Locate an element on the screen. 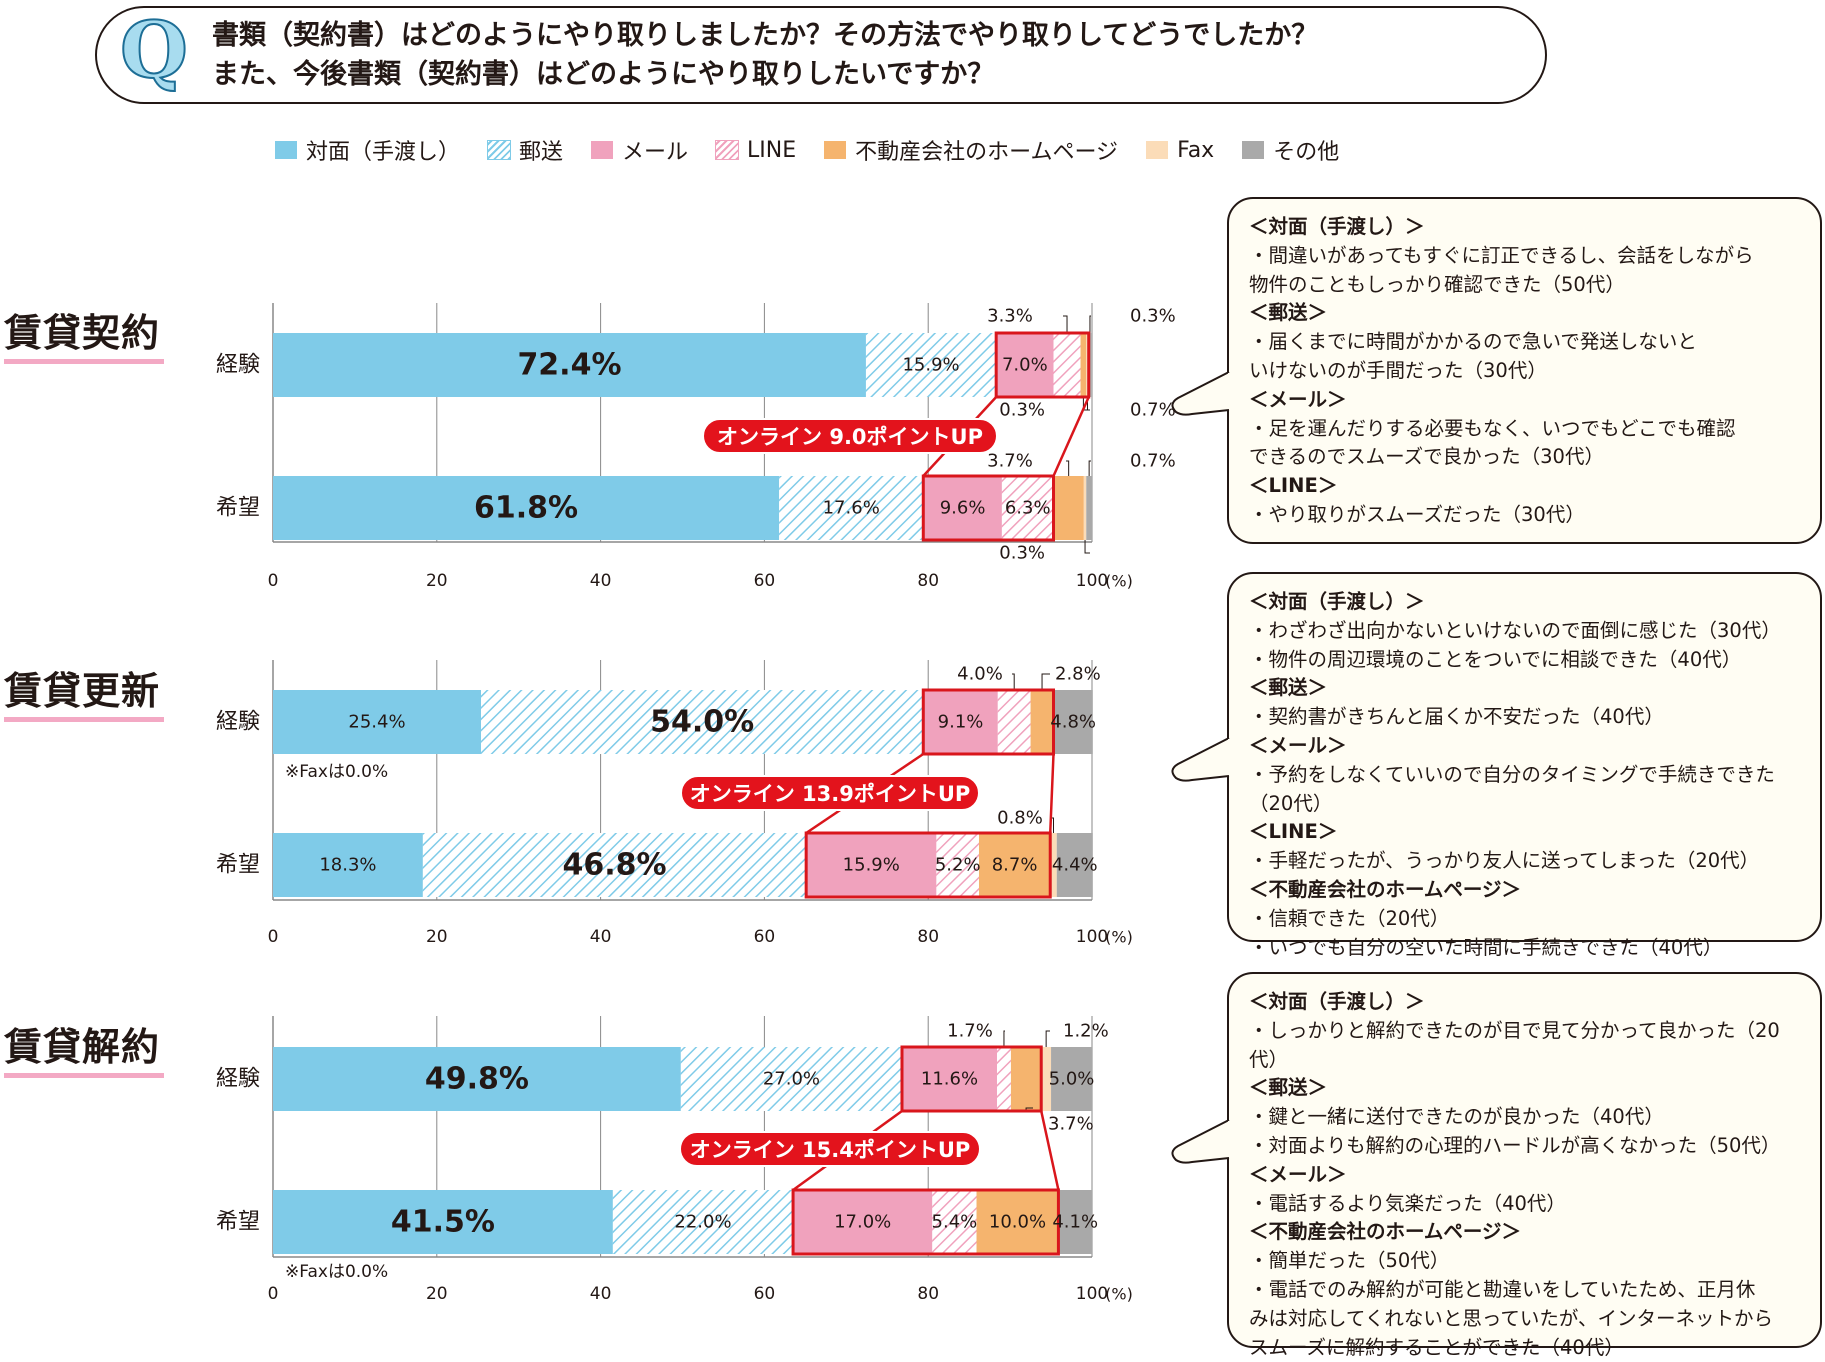 Image resolution: width=1825 pixels, height=1362 pixels. legend-item: Fax is located at coordinates (1180, 150).